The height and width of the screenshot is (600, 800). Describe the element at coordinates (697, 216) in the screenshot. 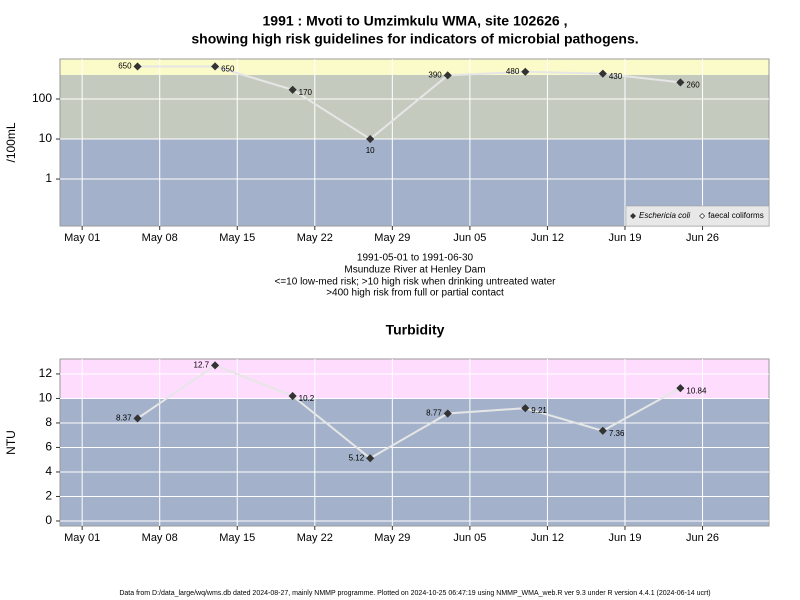

I see `legend-box` at that location.